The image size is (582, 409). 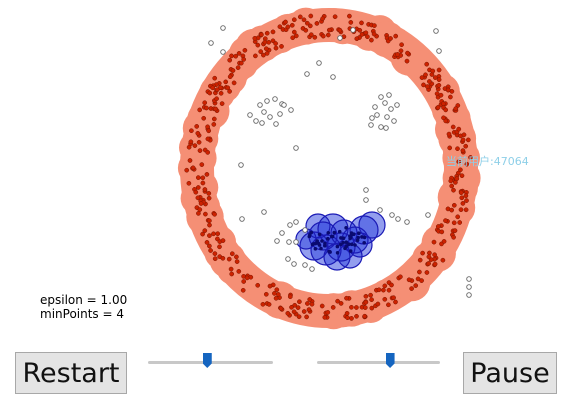 What do you see at coordinates (390, 360) in the screenshot?
I see `minpoints-slider-thumb` at bounding box center [390, 360].